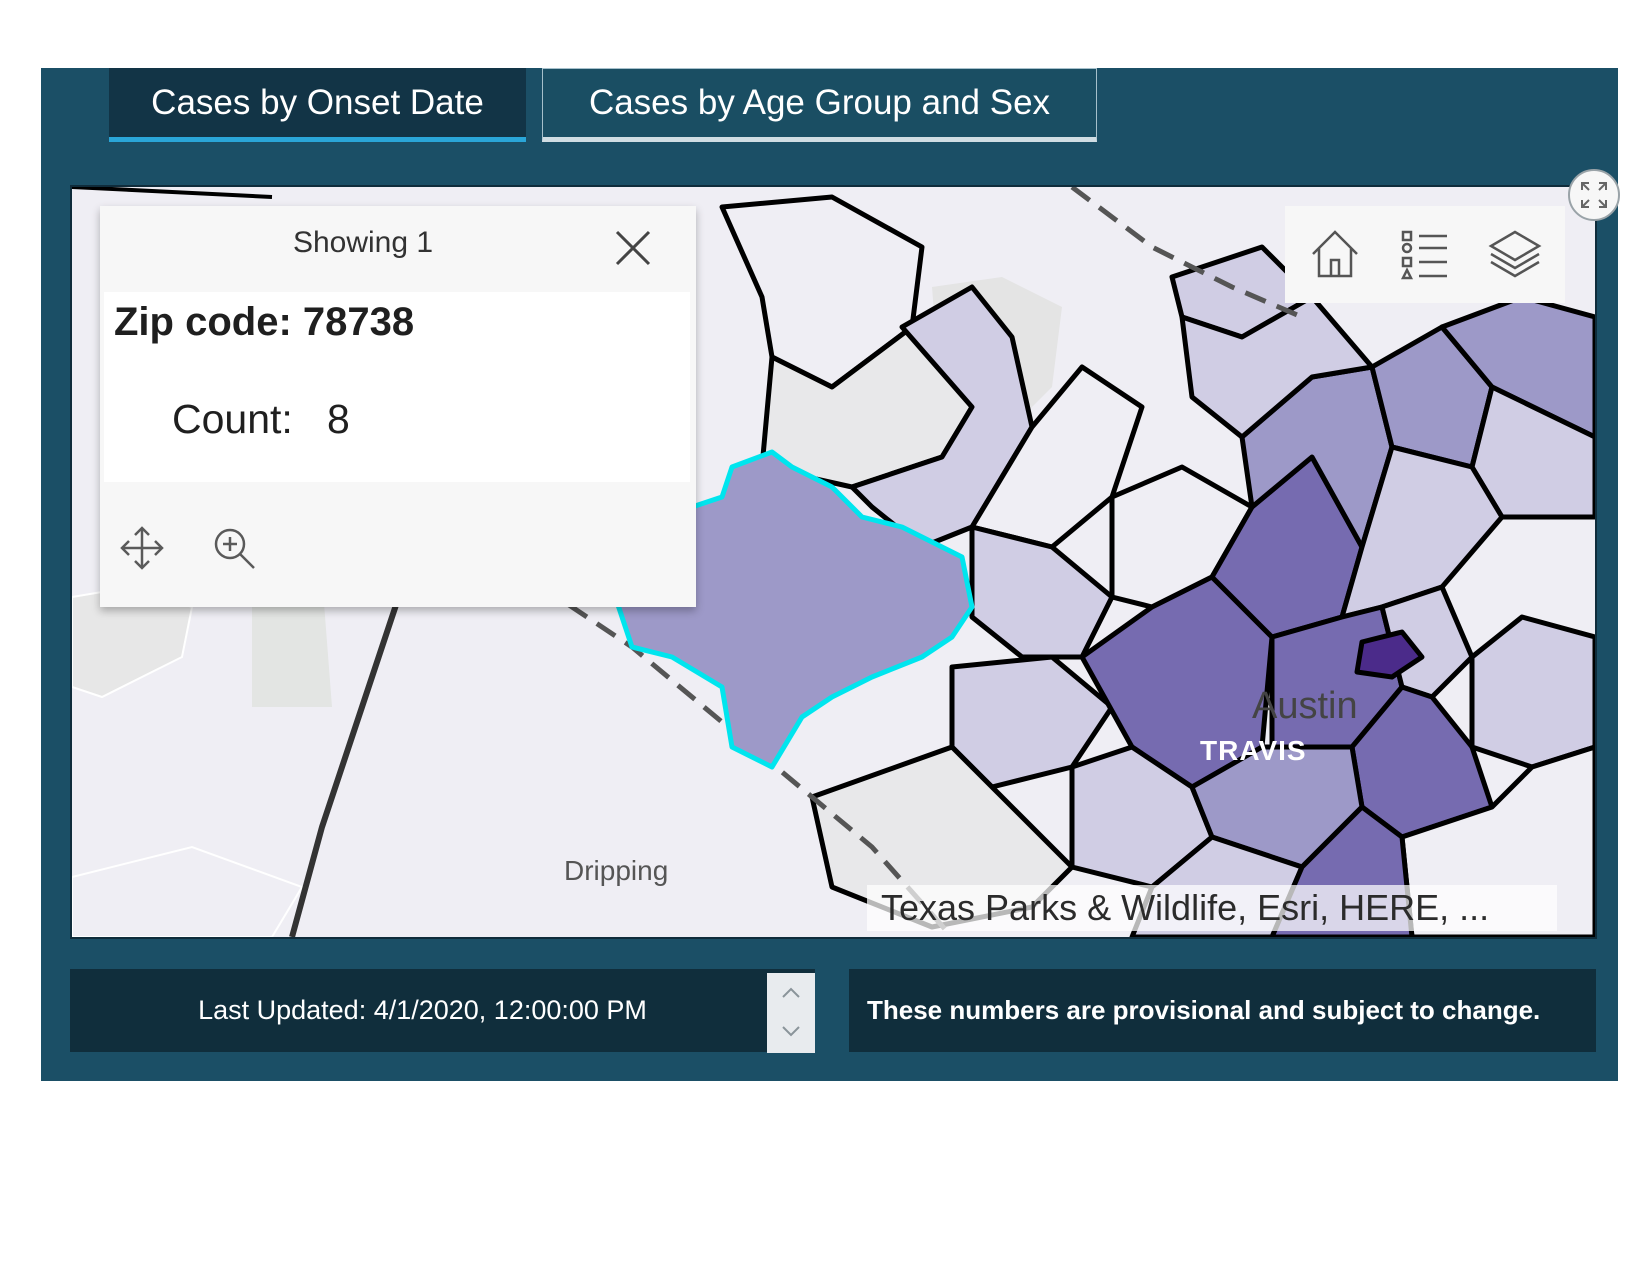 The width and height of the screenshot is (1650, 1275). Describe the element at coordinates (1515, 254) in the screenshot. I see `layers-icon` at that location.